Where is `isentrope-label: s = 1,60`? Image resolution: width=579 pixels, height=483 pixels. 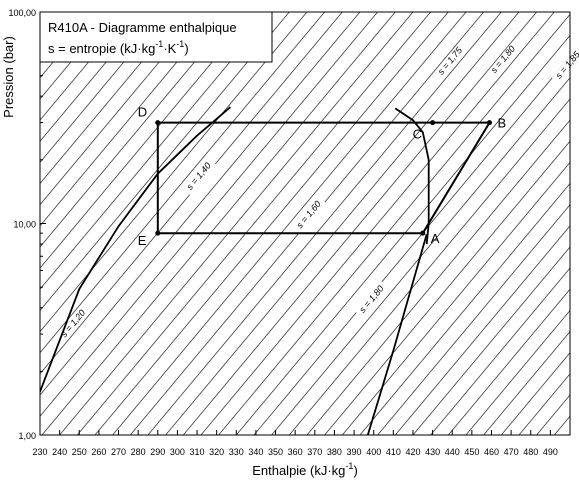
isentrope-label: s = 1,60 is located at coordinates (308, 214).